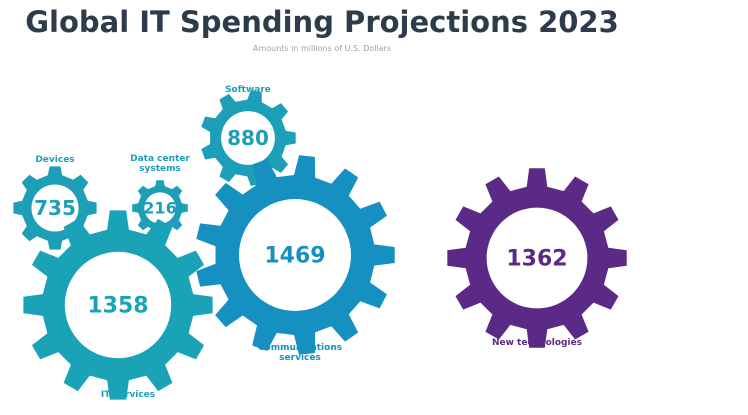 This screenshot has width=748, height=415. Describe the element at coordinates (537, 343) in the screenshot. I see `gear-label: New technologies` at that location.